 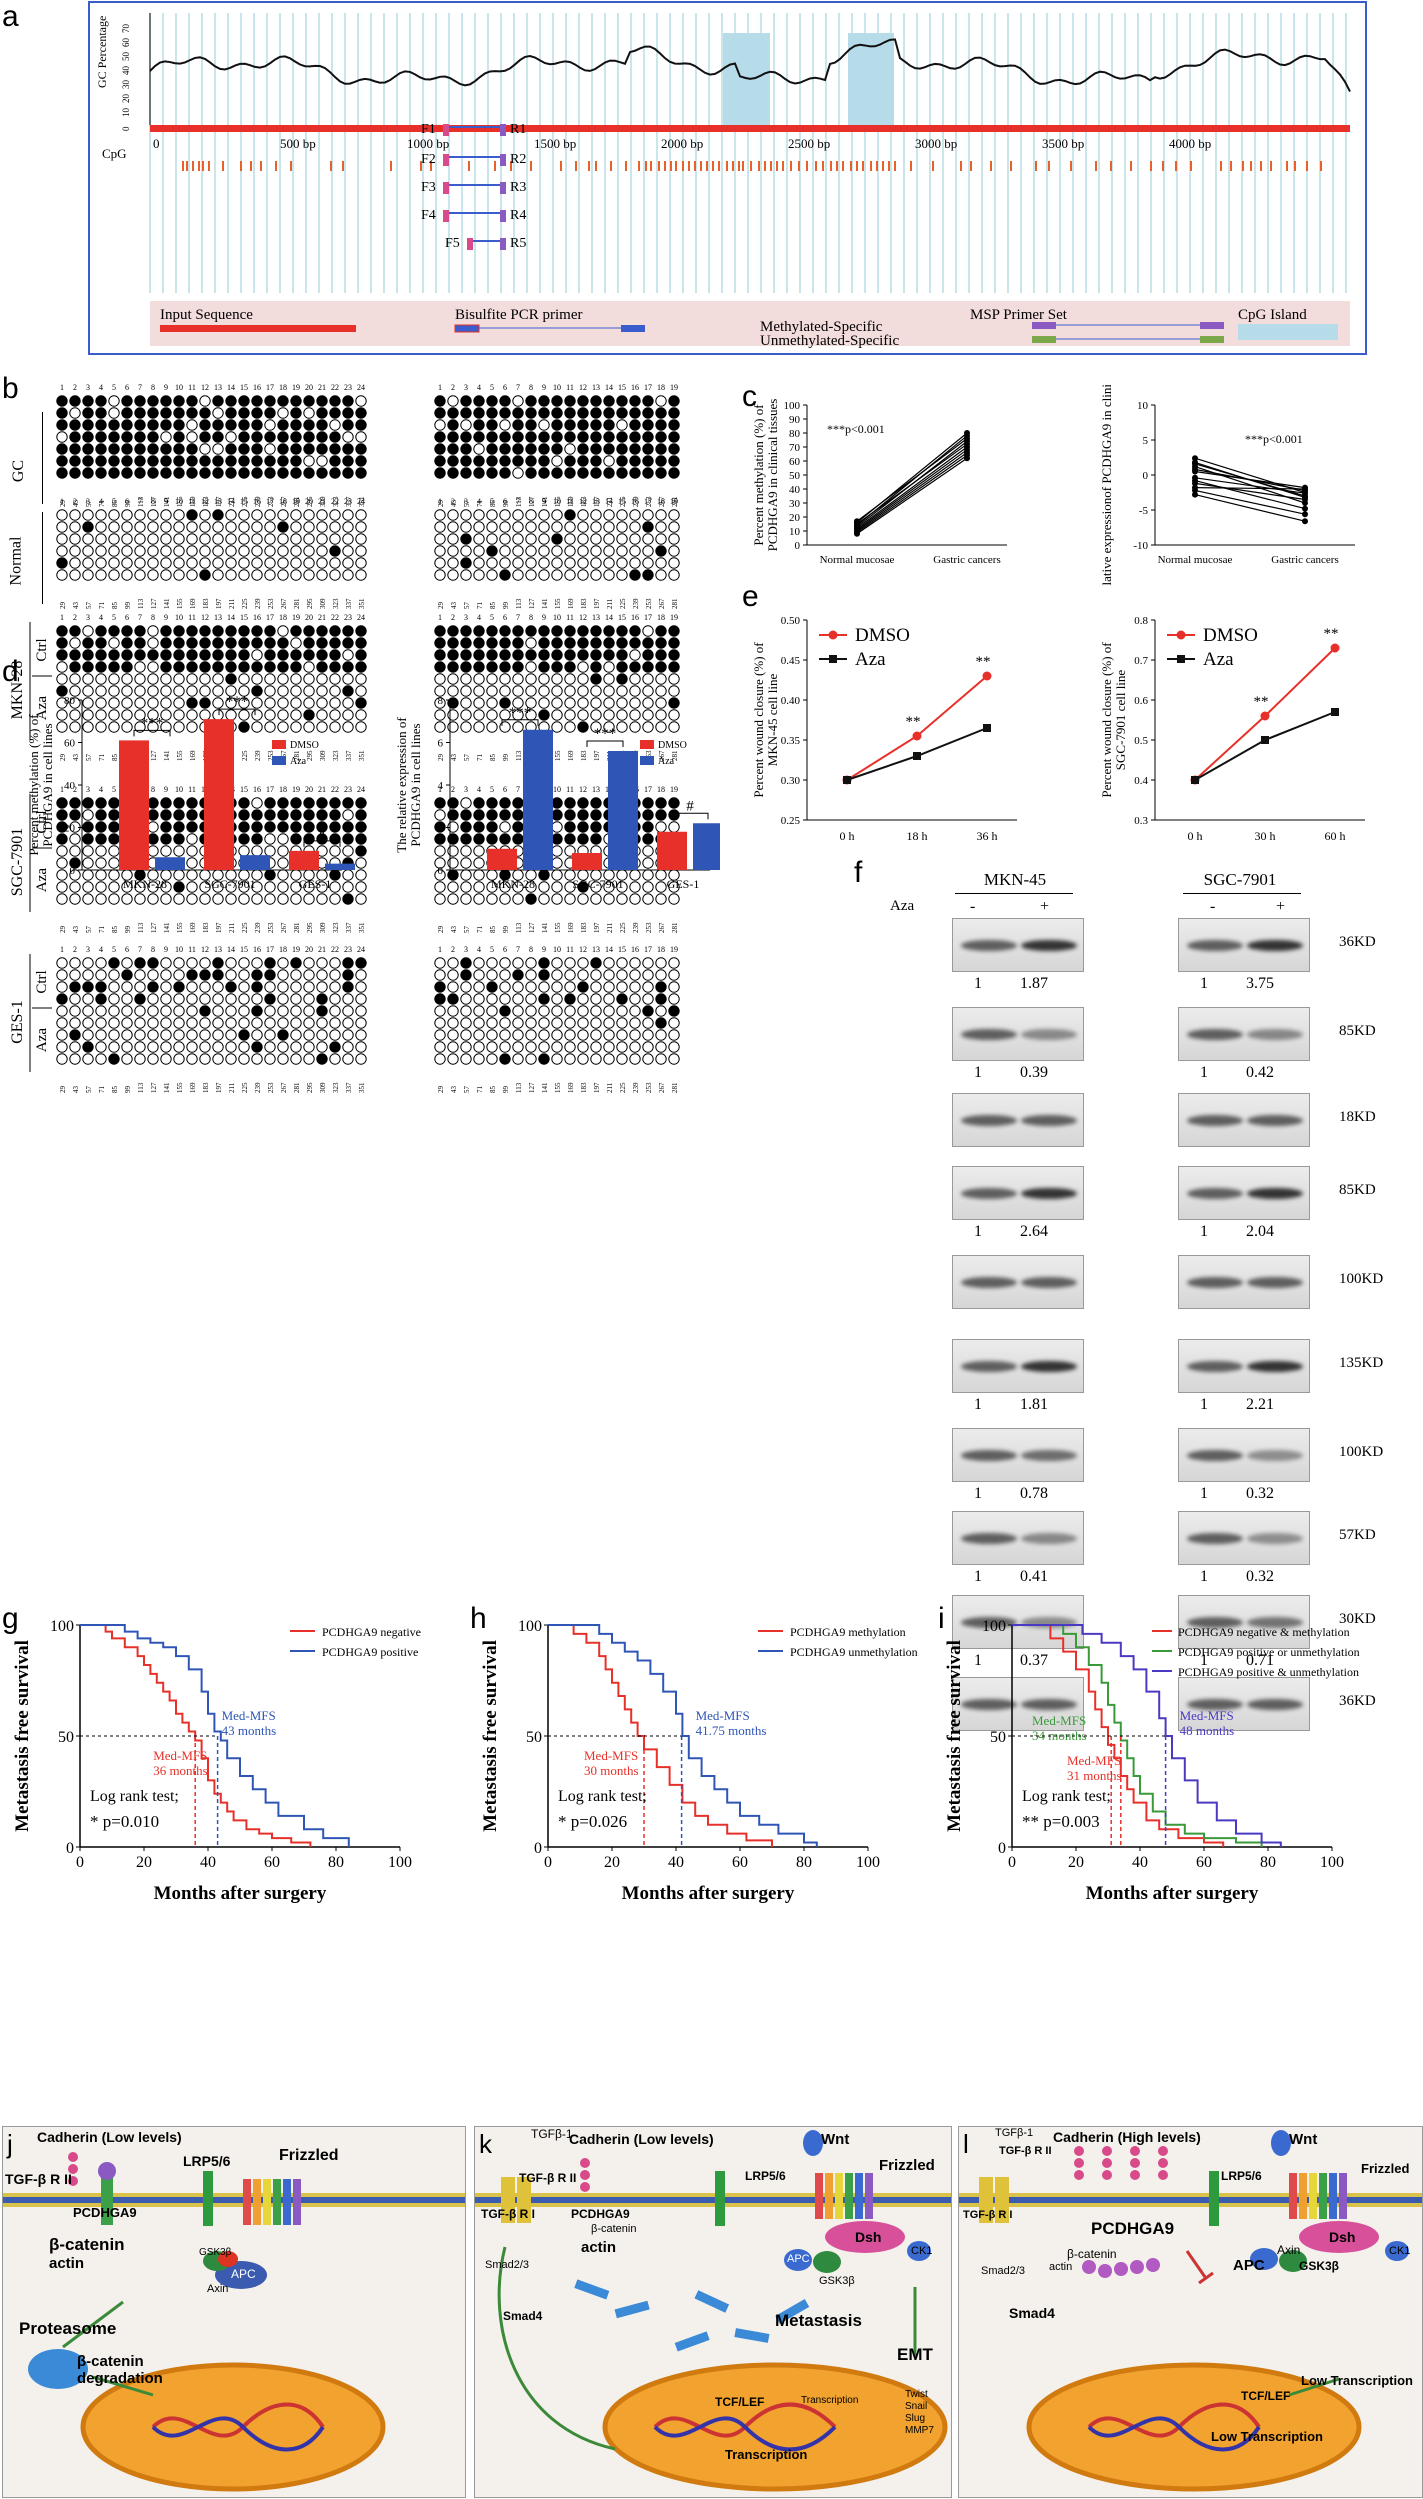 I want to click on y-axis-label: Metastasis free survival, so click(x=22, y=1736).